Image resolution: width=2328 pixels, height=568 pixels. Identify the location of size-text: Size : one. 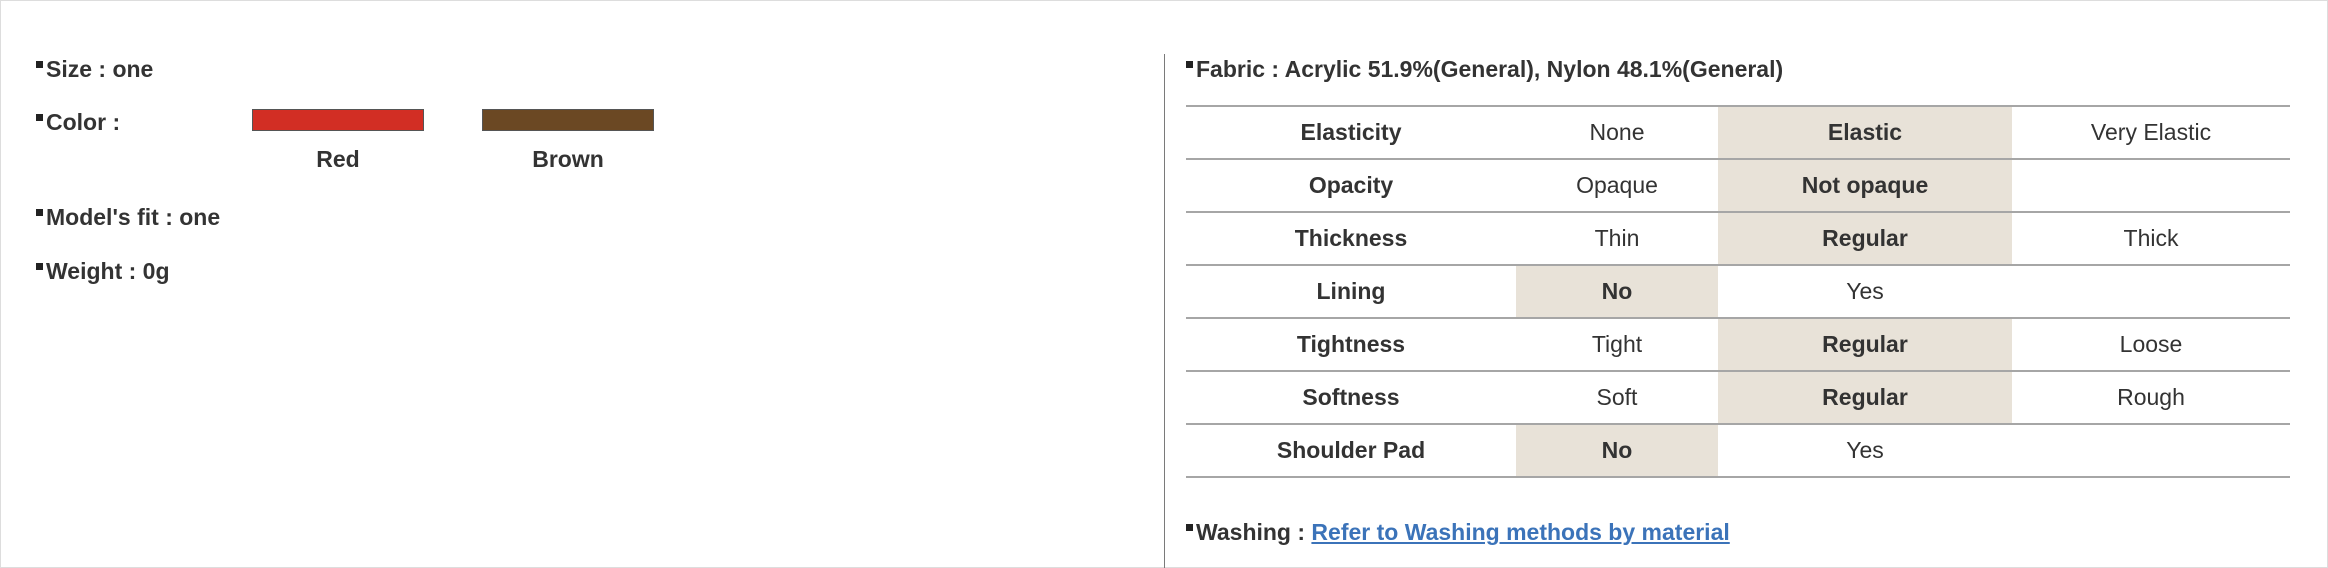
(100, 69).